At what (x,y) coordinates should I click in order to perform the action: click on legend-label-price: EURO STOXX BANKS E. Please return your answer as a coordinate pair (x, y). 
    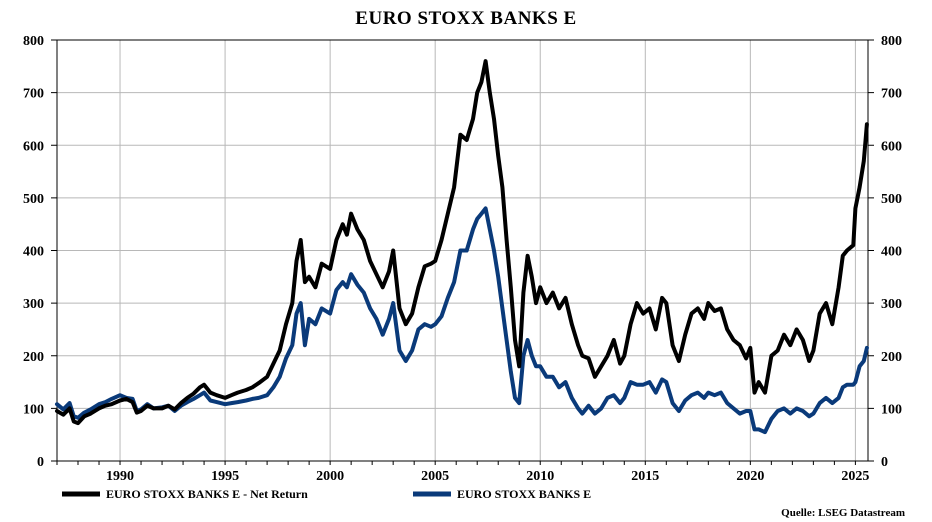
    Looking at the image, I should click on (524, 494).